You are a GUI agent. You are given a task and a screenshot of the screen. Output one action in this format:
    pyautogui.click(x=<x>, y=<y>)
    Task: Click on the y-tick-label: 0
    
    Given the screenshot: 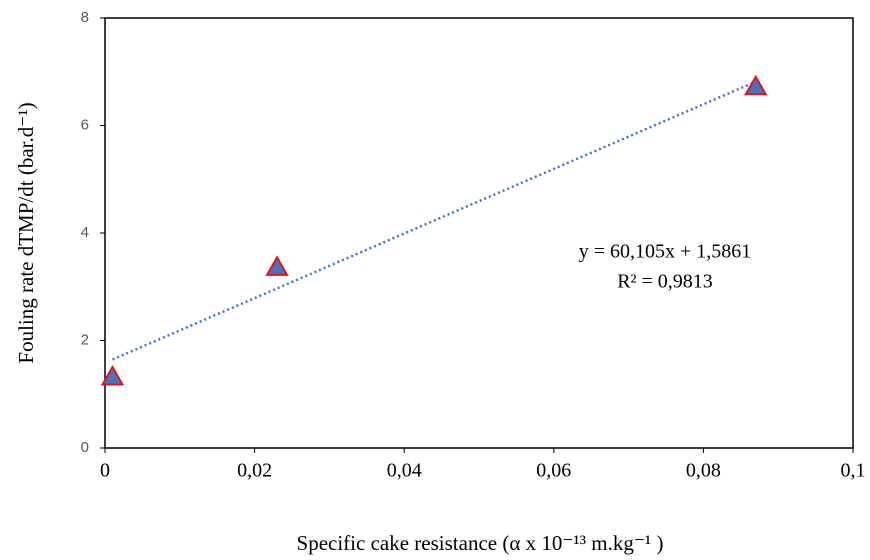 What is the action you would take?
    pyautogui.click(x=85, y=447)
    